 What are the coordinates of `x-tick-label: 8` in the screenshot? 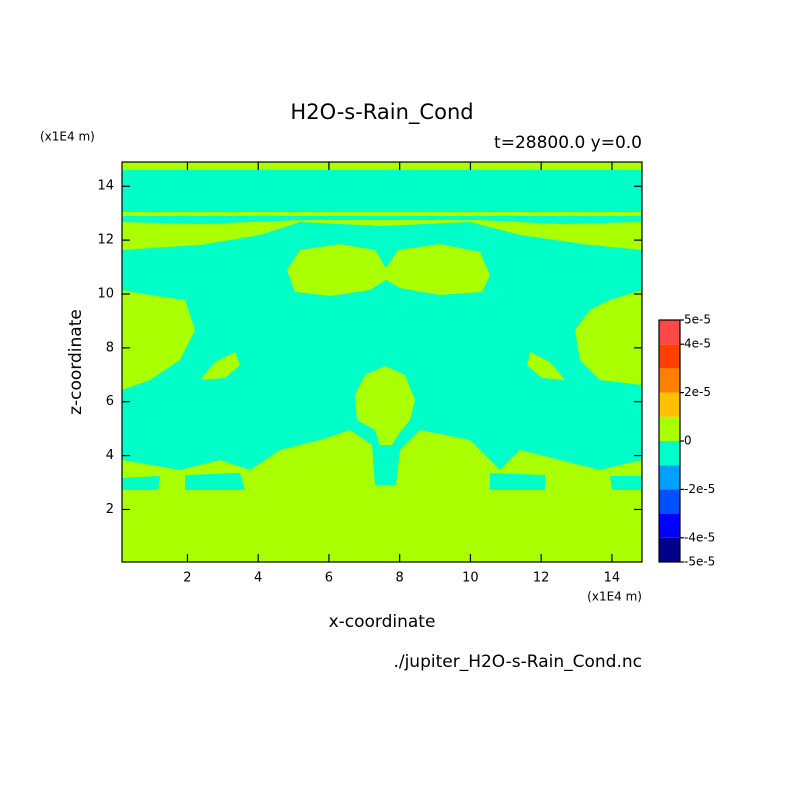 It's located at (400, 578).